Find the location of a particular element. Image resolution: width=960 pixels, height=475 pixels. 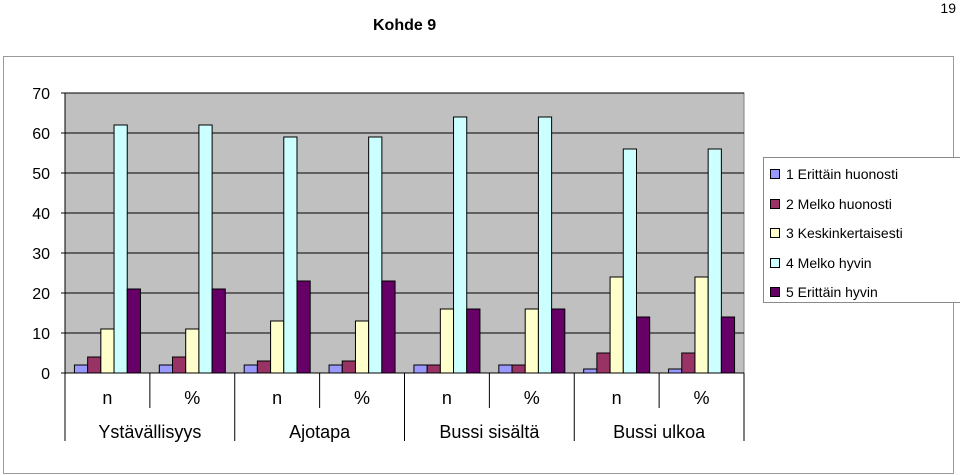

y-tick-label: 60 is located at coordinates (41, 134).